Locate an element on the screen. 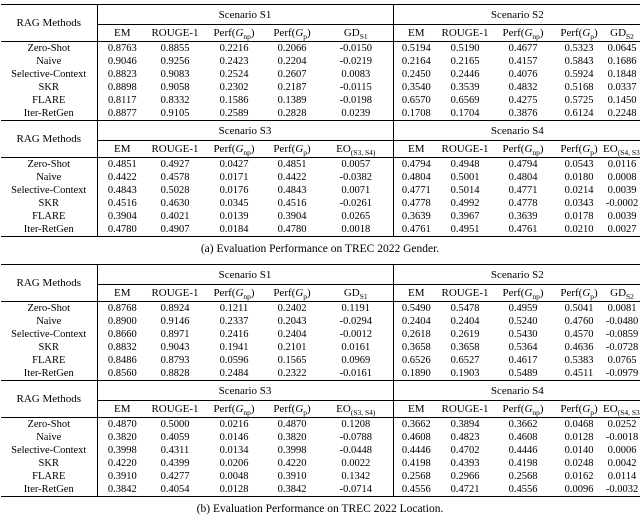 The image size is (640, 526). metric-value: 0.3842 is located at coordinates (122, 489).